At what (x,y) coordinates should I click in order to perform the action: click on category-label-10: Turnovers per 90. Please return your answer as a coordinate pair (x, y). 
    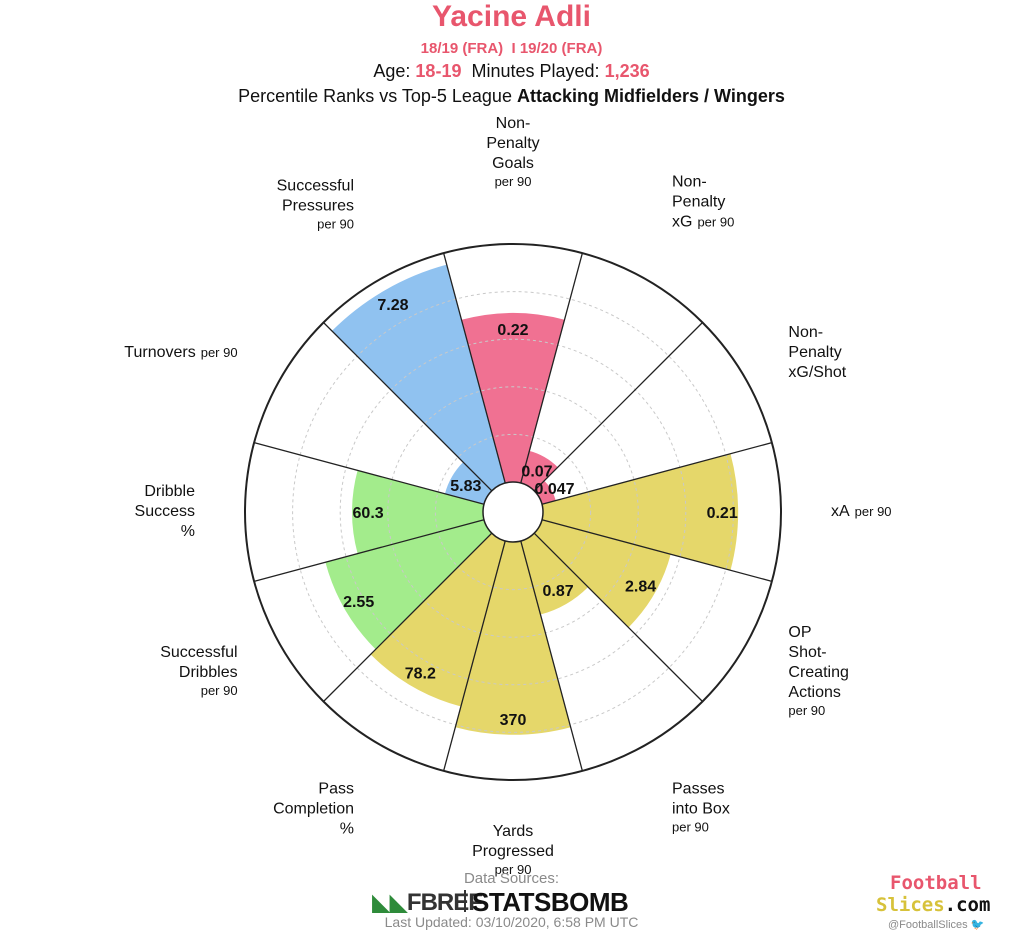
    Looking at the image, I should click on (180, 352).